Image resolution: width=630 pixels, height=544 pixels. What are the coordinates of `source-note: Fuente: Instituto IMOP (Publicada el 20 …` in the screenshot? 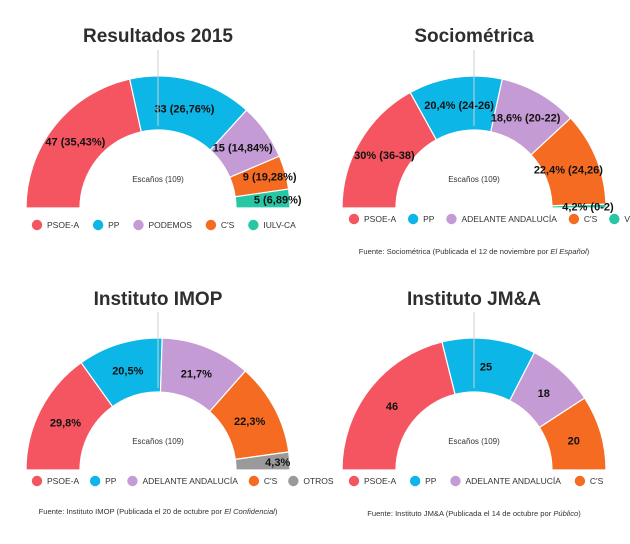 It's located at (158, 511).